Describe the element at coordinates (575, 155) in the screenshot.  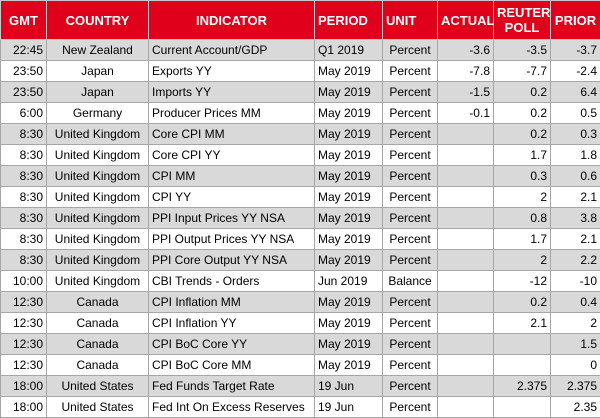
I see `prior-cell: 1.8` at that location.